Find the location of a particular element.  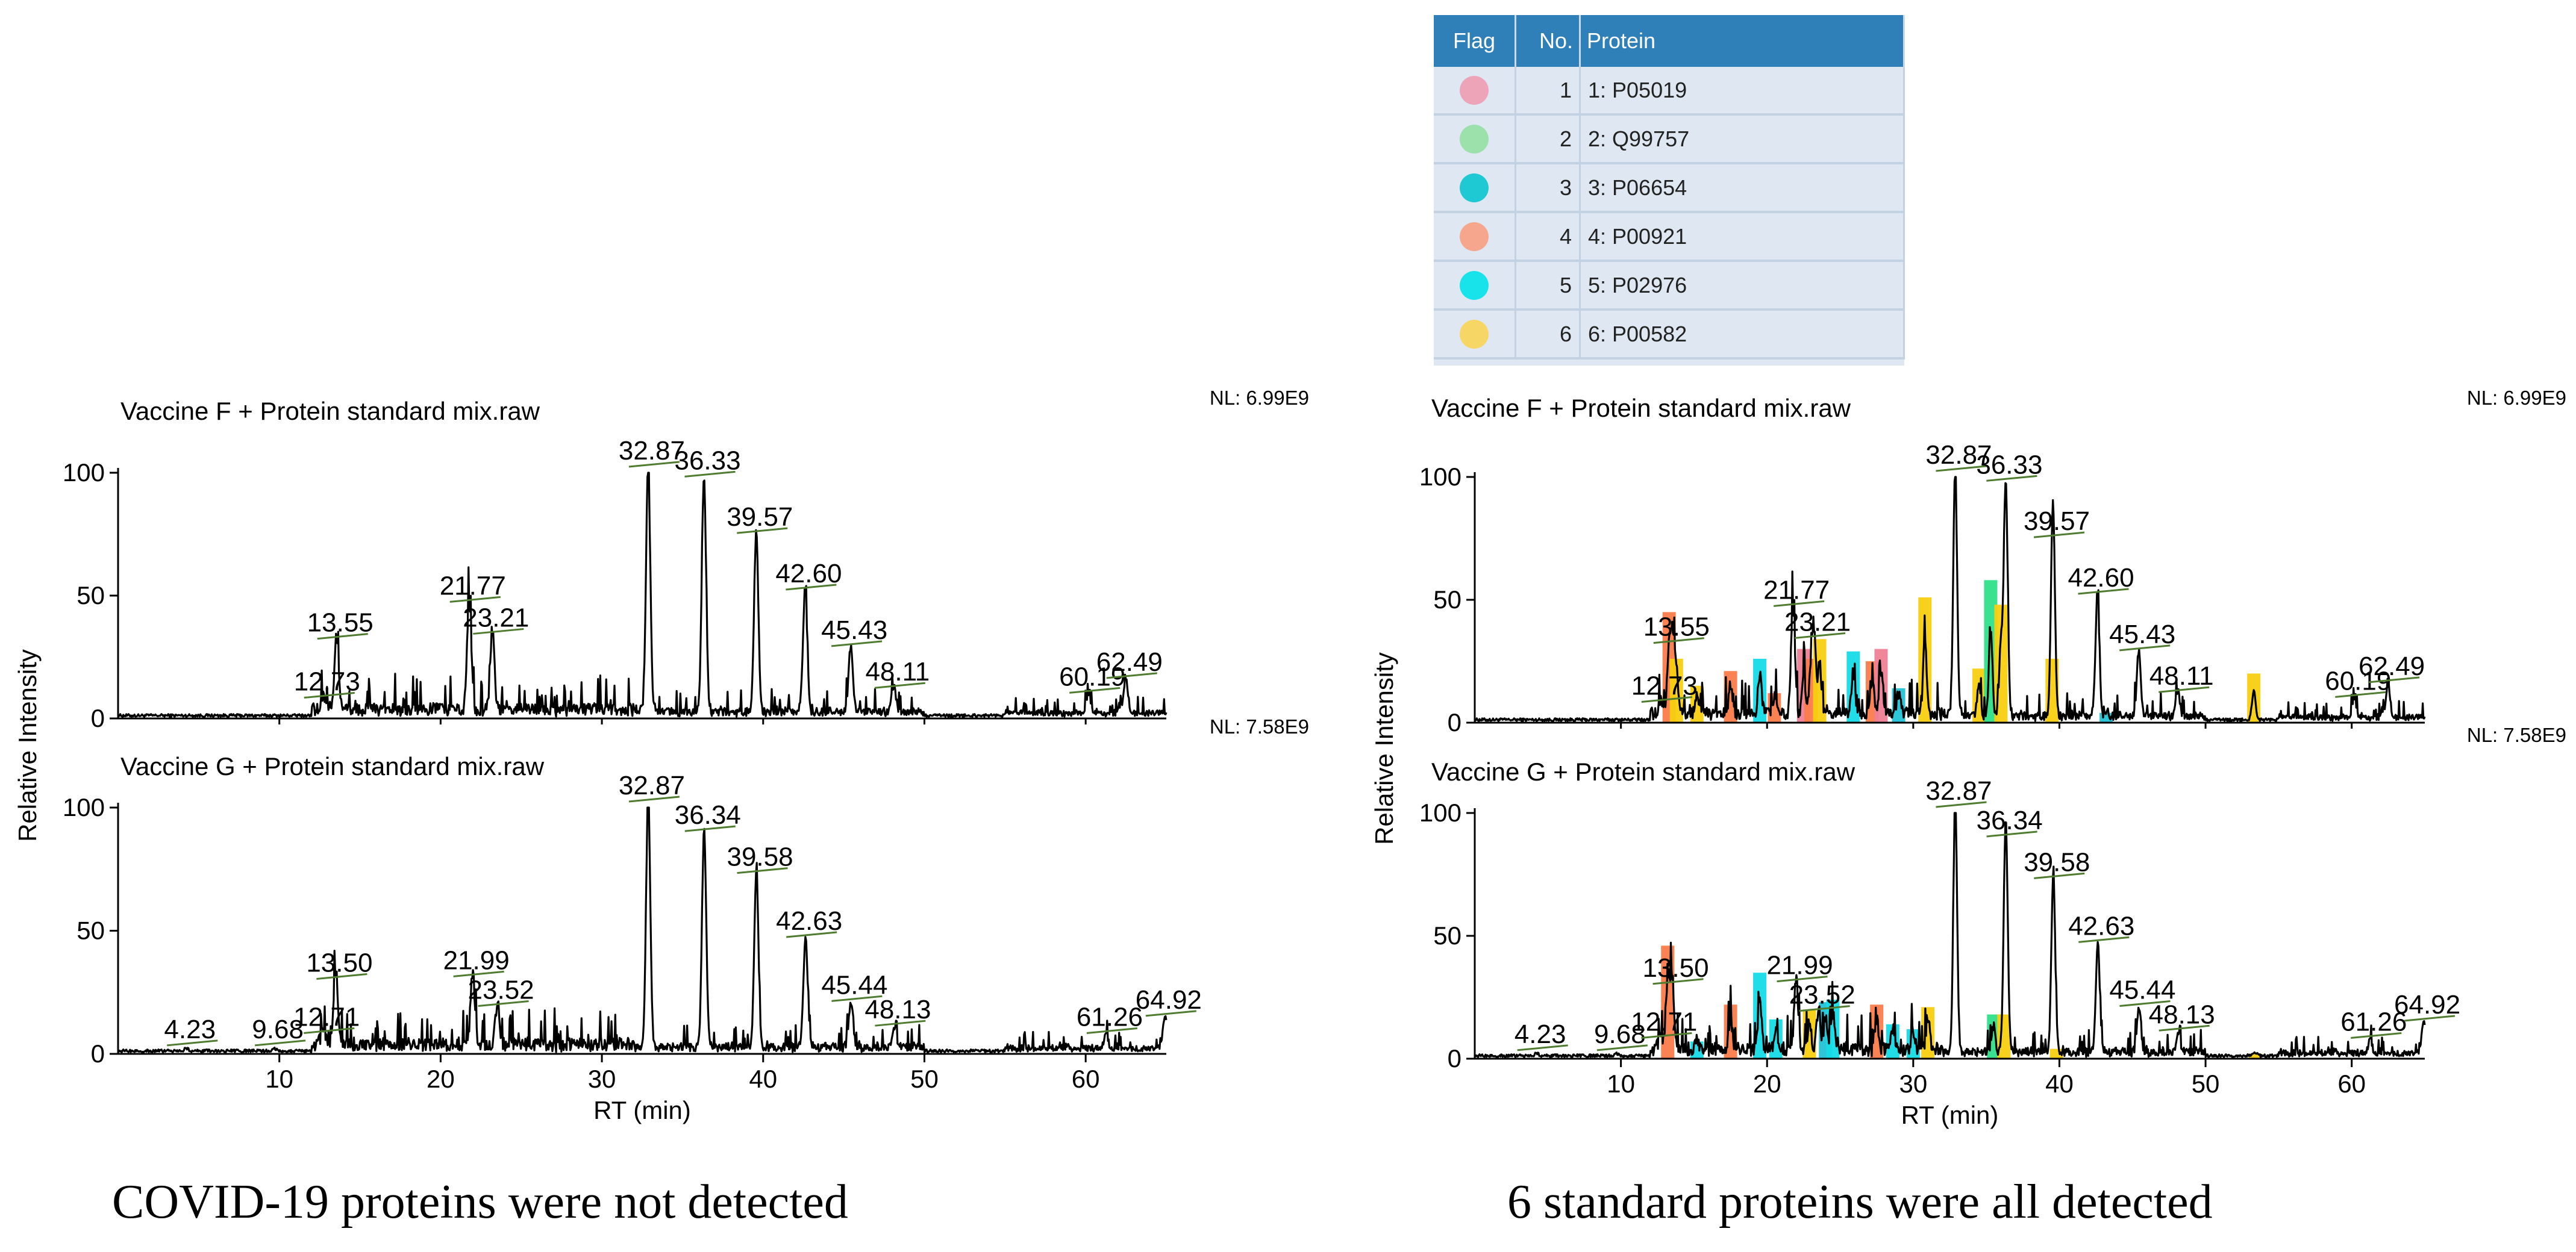

col-header-protein: Protein is located at coordinates (1743, 41).